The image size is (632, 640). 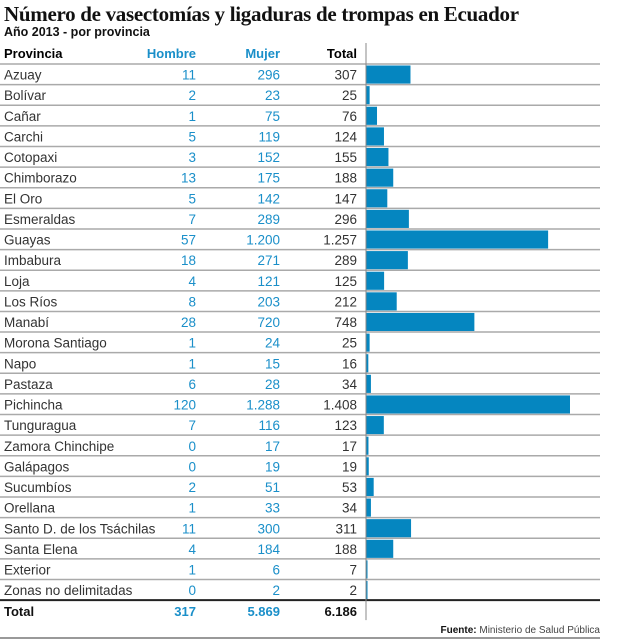 What do you see at coordinates (41, 549) in the screenshot?
I see `provincia-cell: Santa Elena` at bounding box center [41, 549].